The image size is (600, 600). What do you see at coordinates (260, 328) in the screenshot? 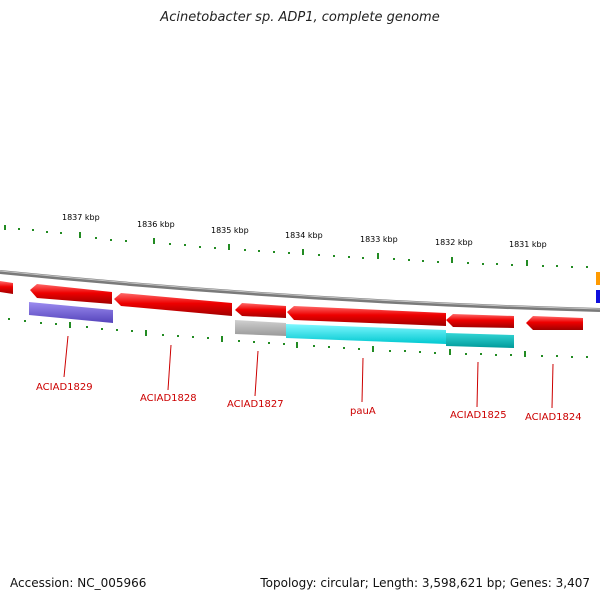
I see `cog-bar-gray` at bounding box center [260, 328].